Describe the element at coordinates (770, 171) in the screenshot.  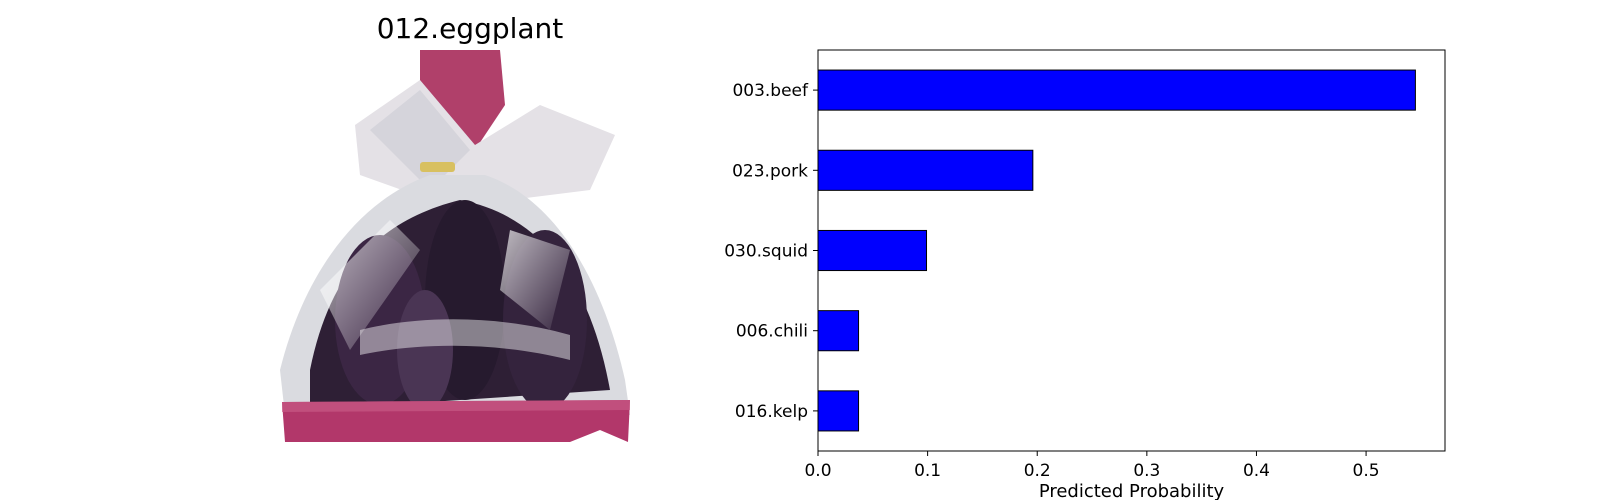
I see `y-tick-label: 023.pork` at that location.